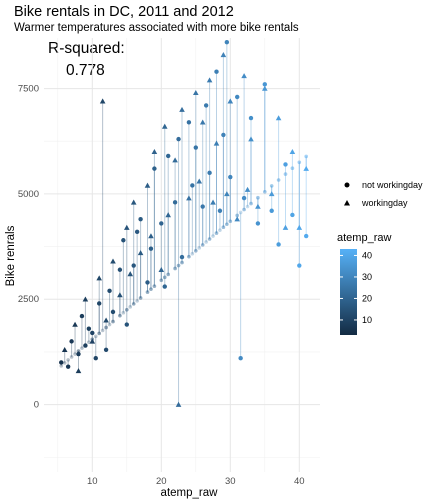 Image resolution: width=432 pixels, height=504 pixels. Describe the element at coordinates (161, 481) in the screenshot. I see `x-tick-label: 20` at that location.